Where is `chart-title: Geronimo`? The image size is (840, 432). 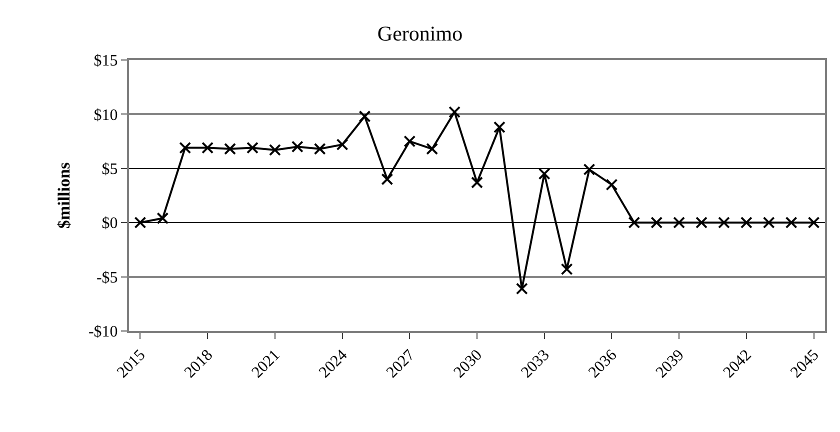 chart-title: Geronimo is located at coordinates (420, 34).